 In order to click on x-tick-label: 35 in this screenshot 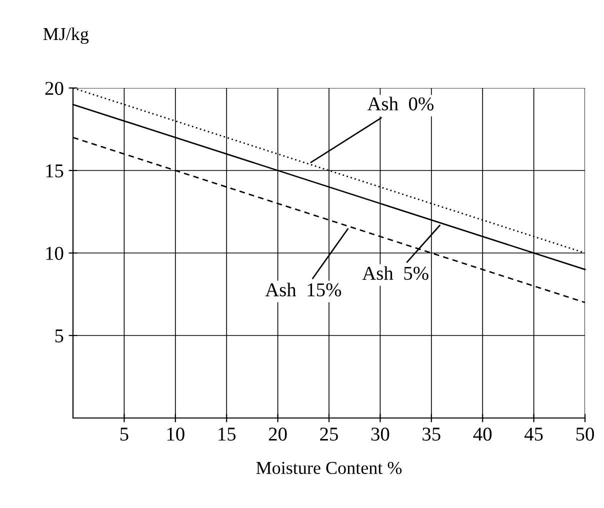, I will do `click(431, 434)`.